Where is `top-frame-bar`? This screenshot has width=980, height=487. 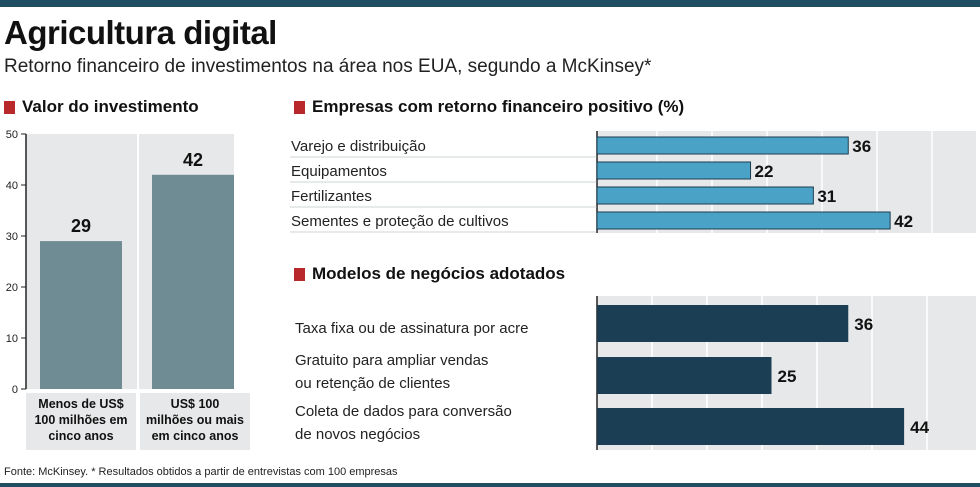 top-frame-bar is located at coordinates (490, 3).